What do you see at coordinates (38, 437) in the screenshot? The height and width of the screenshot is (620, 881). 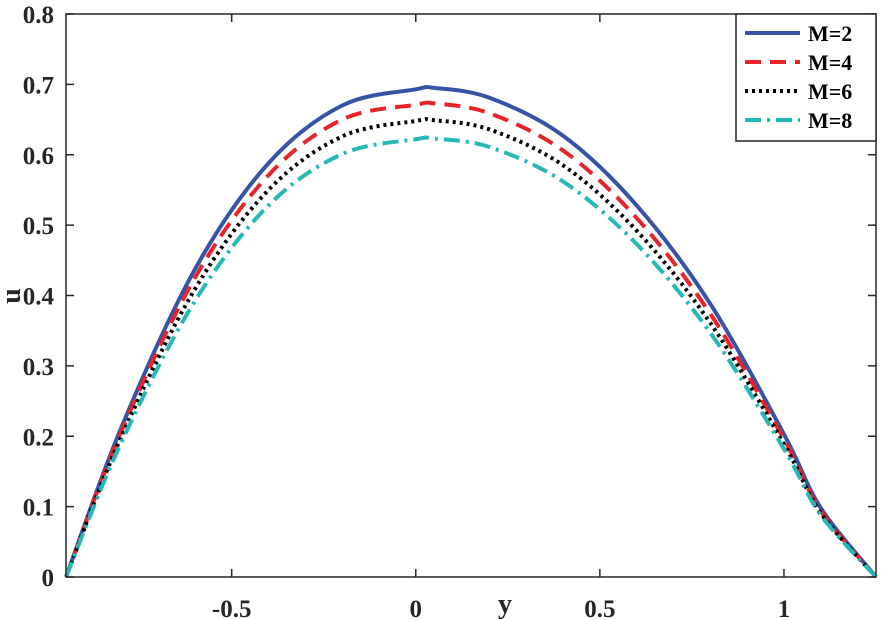 I see `y-tick-label: 0.2` at bounding box center [38, 437].